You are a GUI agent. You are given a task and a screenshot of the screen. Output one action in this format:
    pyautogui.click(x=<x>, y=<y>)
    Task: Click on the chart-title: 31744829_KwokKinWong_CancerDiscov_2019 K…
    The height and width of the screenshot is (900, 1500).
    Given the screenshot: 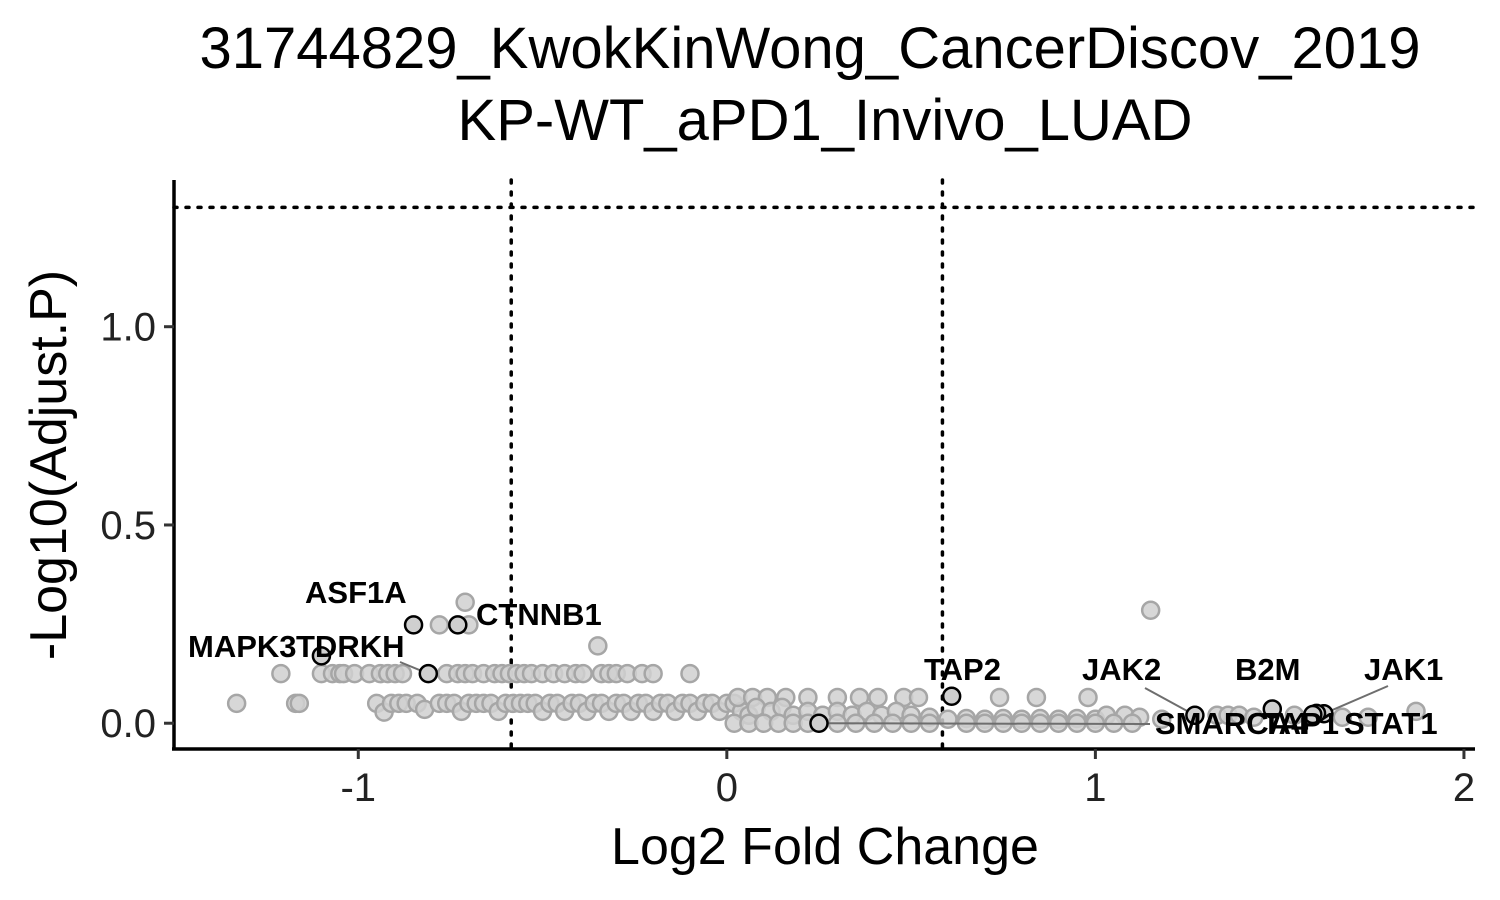 What is the action you would take?
    pyautogui.click(x=810, y=84)
    